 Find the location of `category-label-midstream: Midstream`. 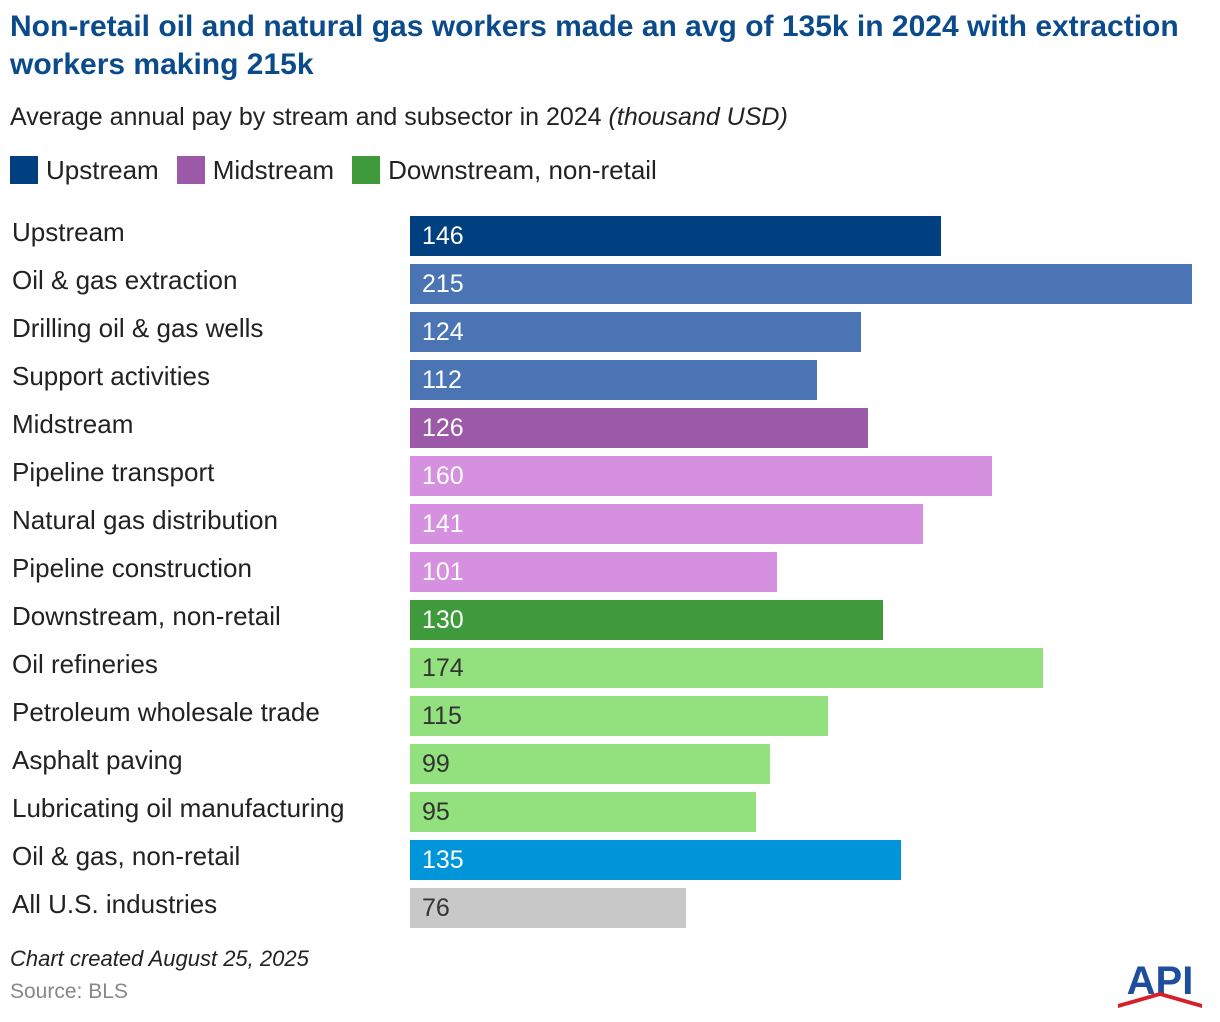

category-label-midstream: Midstream is located at coordinates (73, 424).